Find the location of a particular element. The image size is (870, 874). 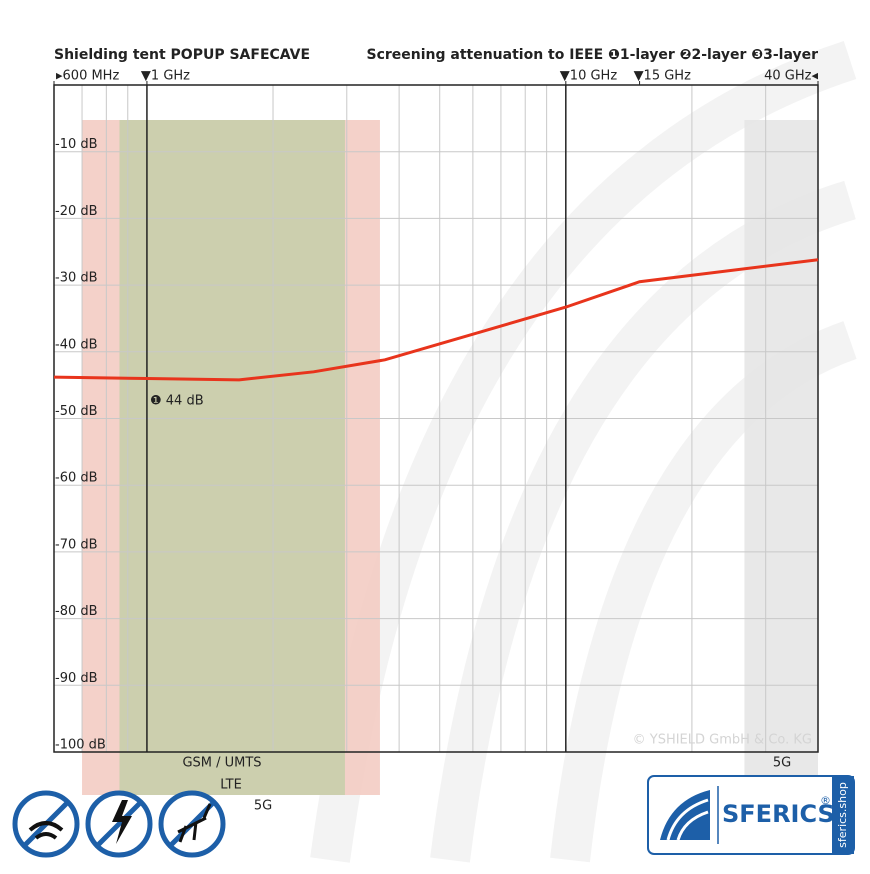

y-tick-label: -100 dB is located at coordinates (80, 745).